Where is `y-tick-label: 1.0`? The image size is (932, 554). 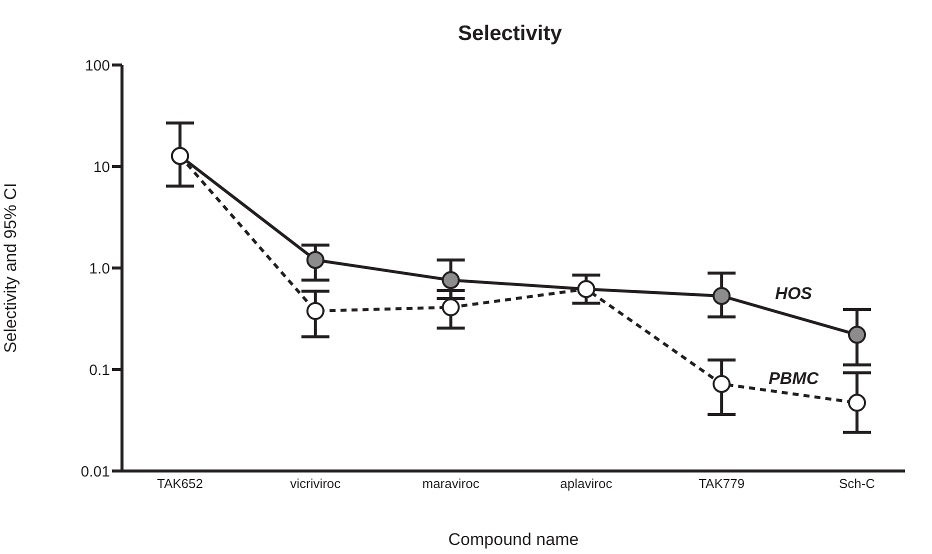
y-tick-label: 1.0 is located at coordinates (99, 269).